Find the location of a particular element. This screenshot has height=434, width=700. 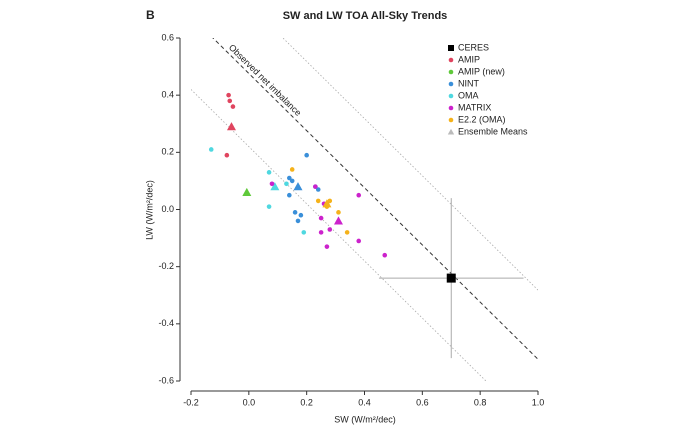

legend-label: AMIP (new) is located at coordinates (481, 71).